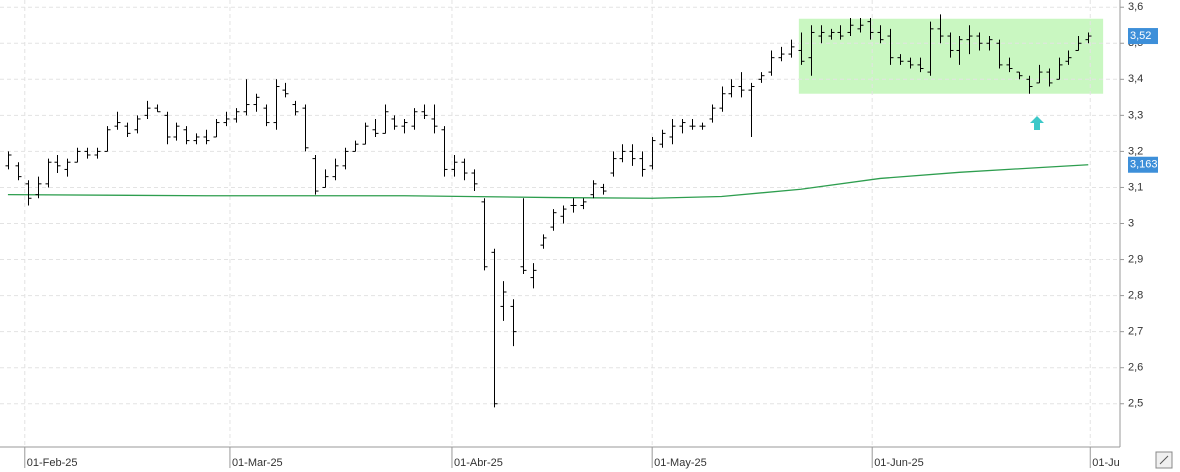 Image resolution: width=1180 pixels, height=472 pixels. Describe the element at coordinates (1135, 404) in the screenshot. I see `y-tick-label: 2,5` at that location.